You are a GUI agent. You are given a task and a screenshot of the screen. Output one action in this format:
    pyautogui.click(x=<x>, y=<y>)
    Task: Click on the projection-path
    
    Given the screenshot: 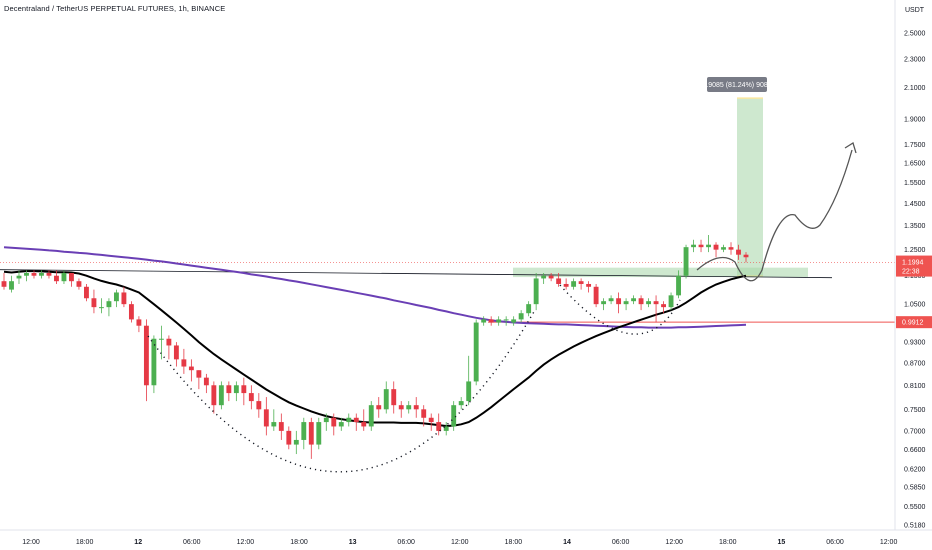 What is the action you would take?
    pyautogui.click(x=774, y=215)
    